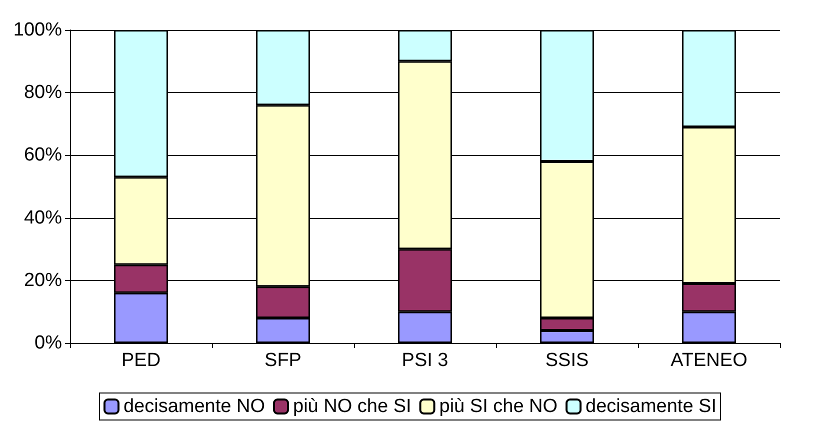 The height and width of the screenshot is (428, 820). I want to click on legend-label: più SI che NO, so click(498, 406).